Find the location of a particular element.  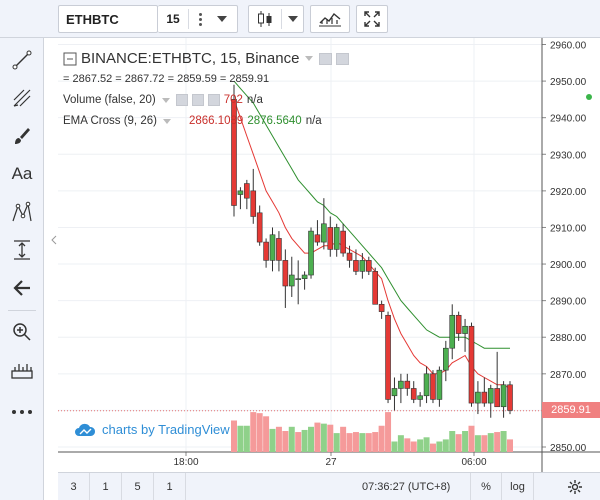

more-tools is located at coordinates (22, 412).